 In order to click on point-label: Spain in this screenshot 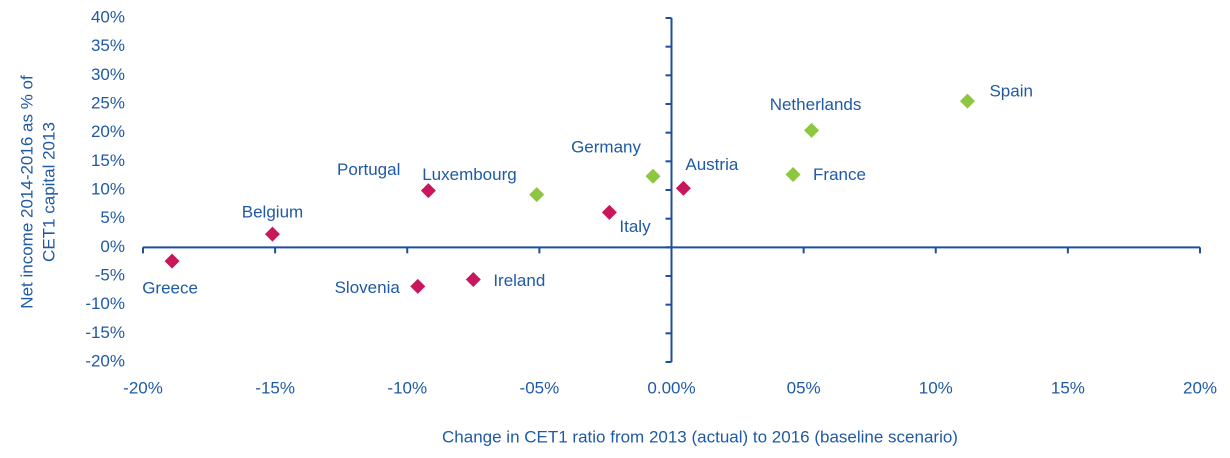, I will do `click(1010, 91)`.